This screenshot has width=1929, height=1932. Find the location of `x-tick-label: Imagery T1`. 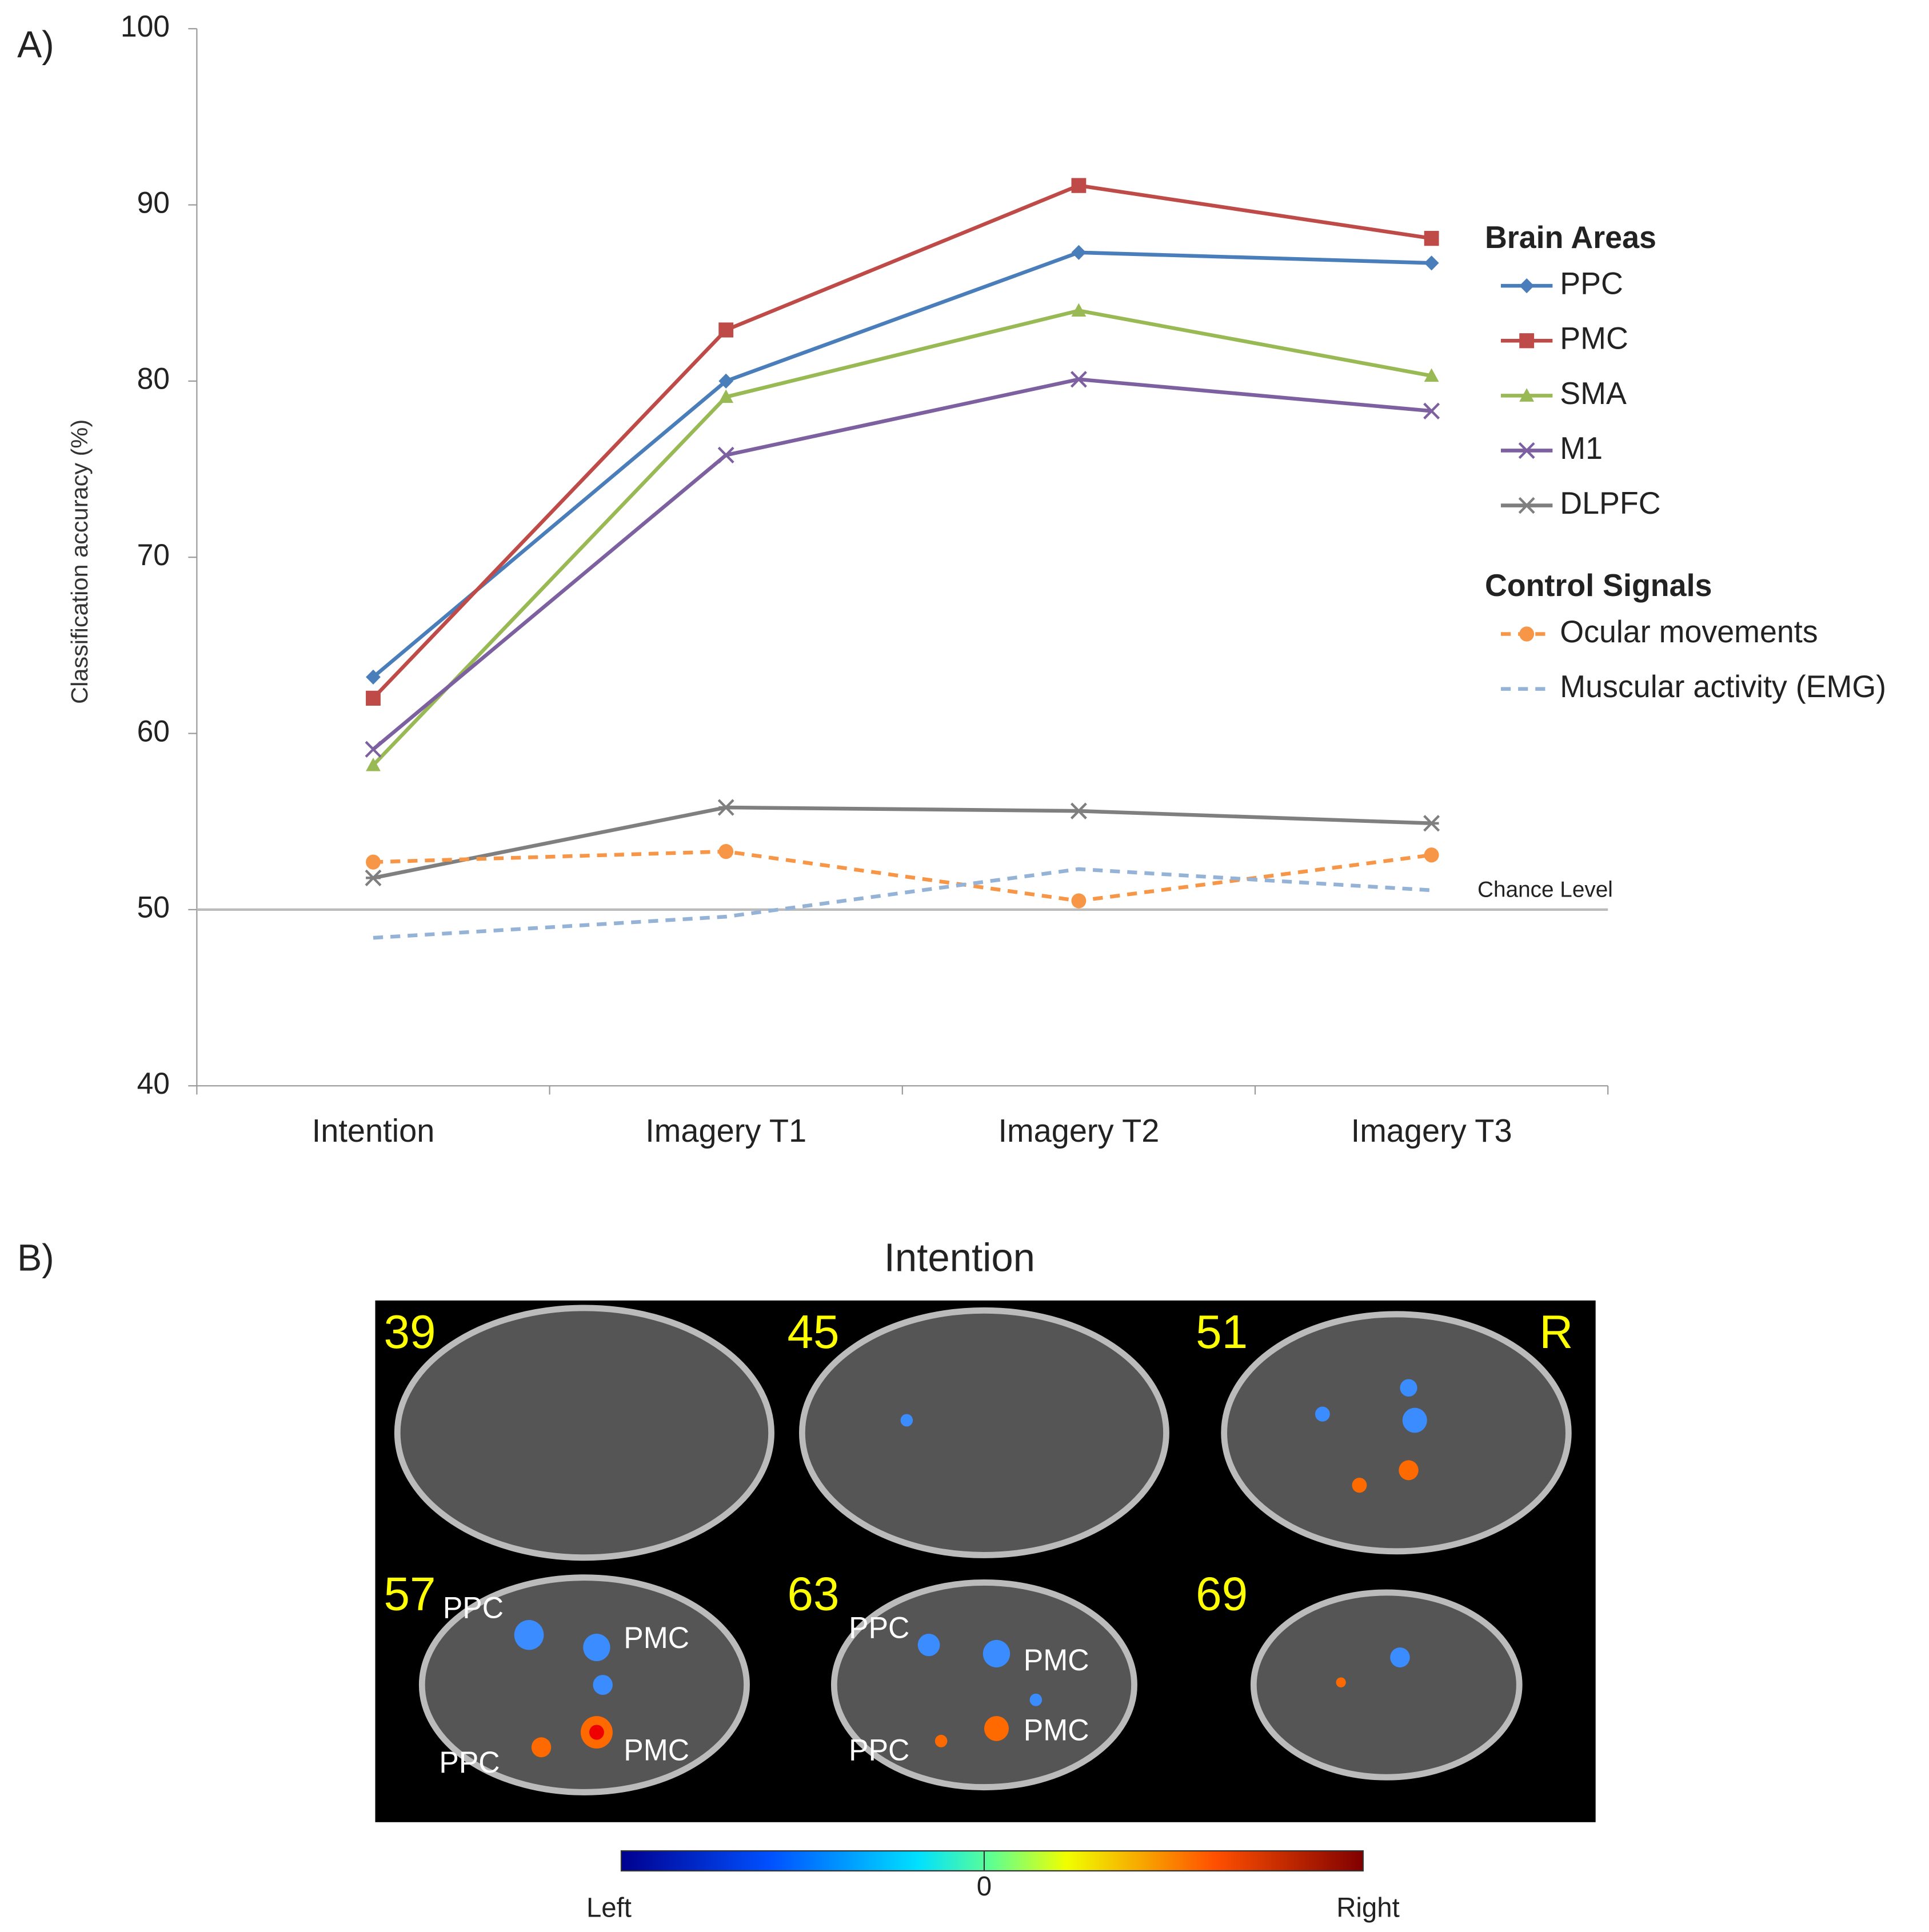

x-tick-label: Imagery T1 is located at coordinates (726, 1131).